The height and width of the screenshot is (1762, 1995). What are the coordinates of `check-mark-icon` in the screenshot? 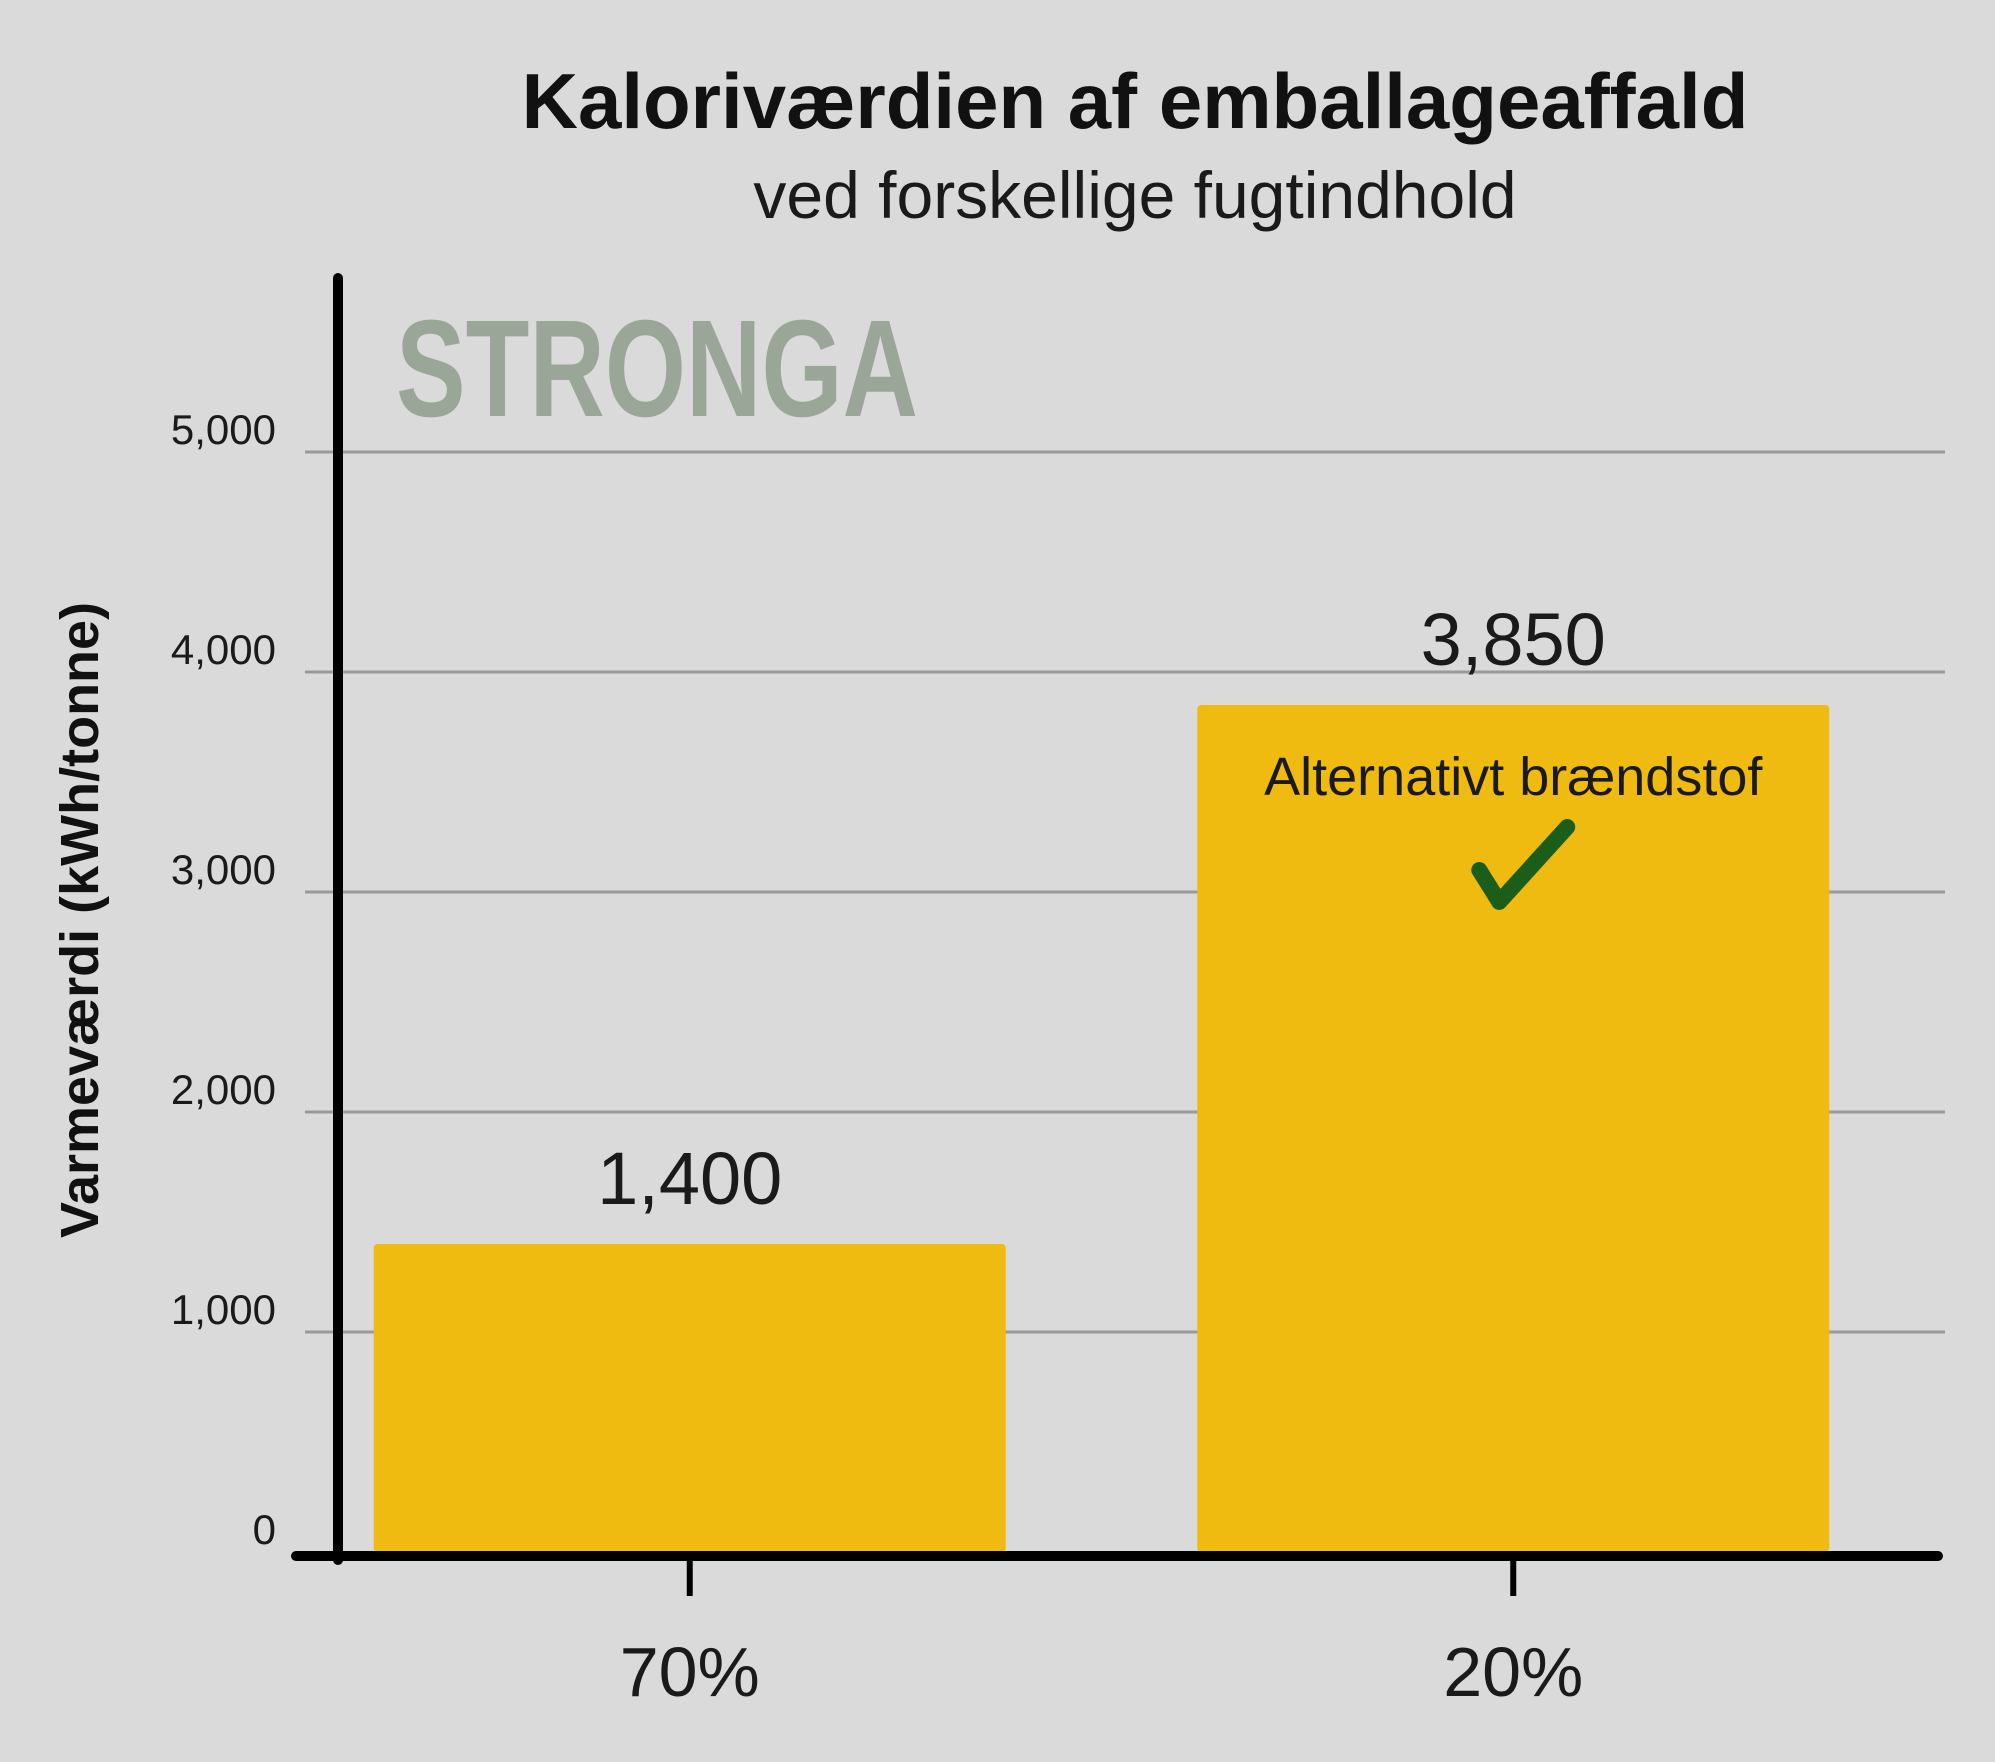 It's located at (1523, 864).